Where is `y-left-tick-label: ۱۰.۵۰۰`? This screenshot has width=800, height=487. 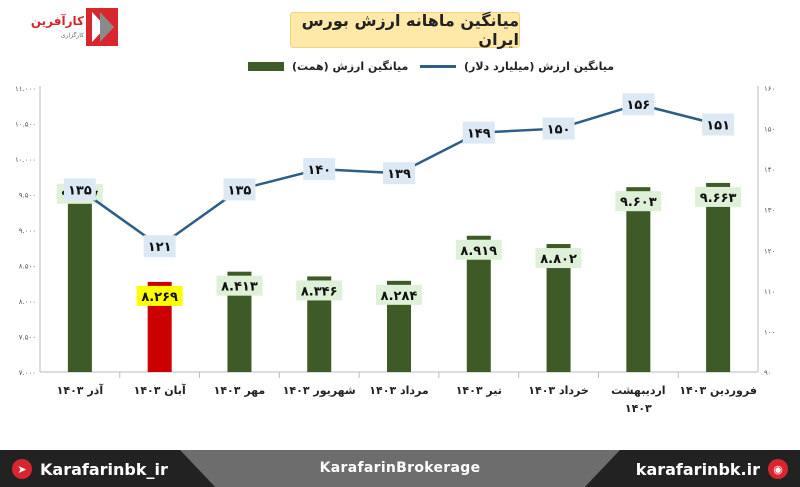
y-left-tick-label: ۱۰.۵۰۰ is located at coordinates (25, 125).